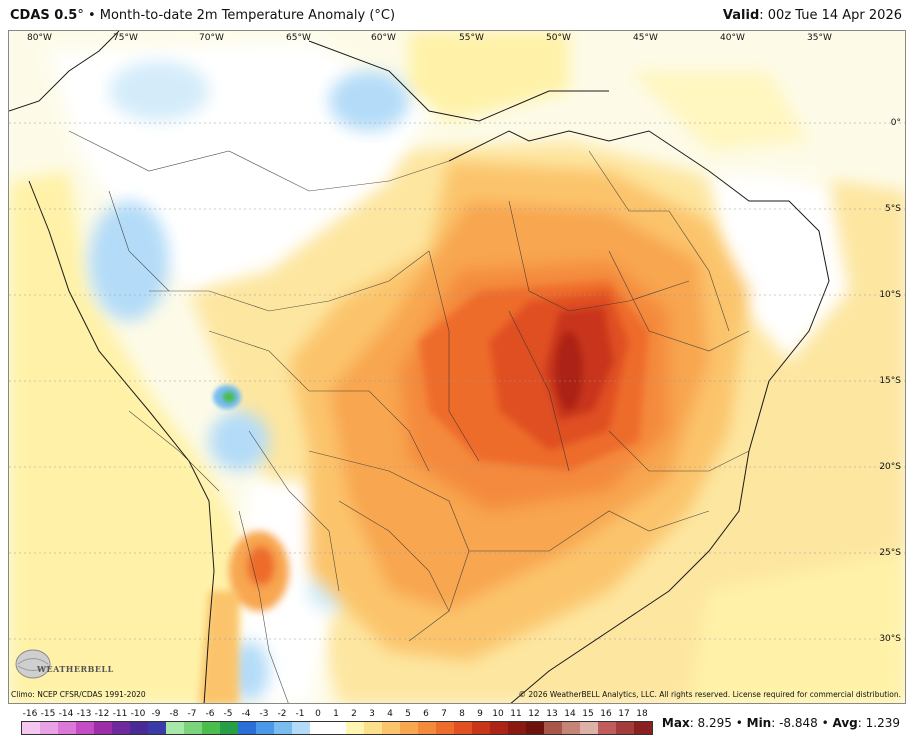 This screenshot has width=914, height=750. What do you see at coordinates (354, 714) in the screenshot?
I see `colorbar-label: 2` at bounding box center [354, 714].